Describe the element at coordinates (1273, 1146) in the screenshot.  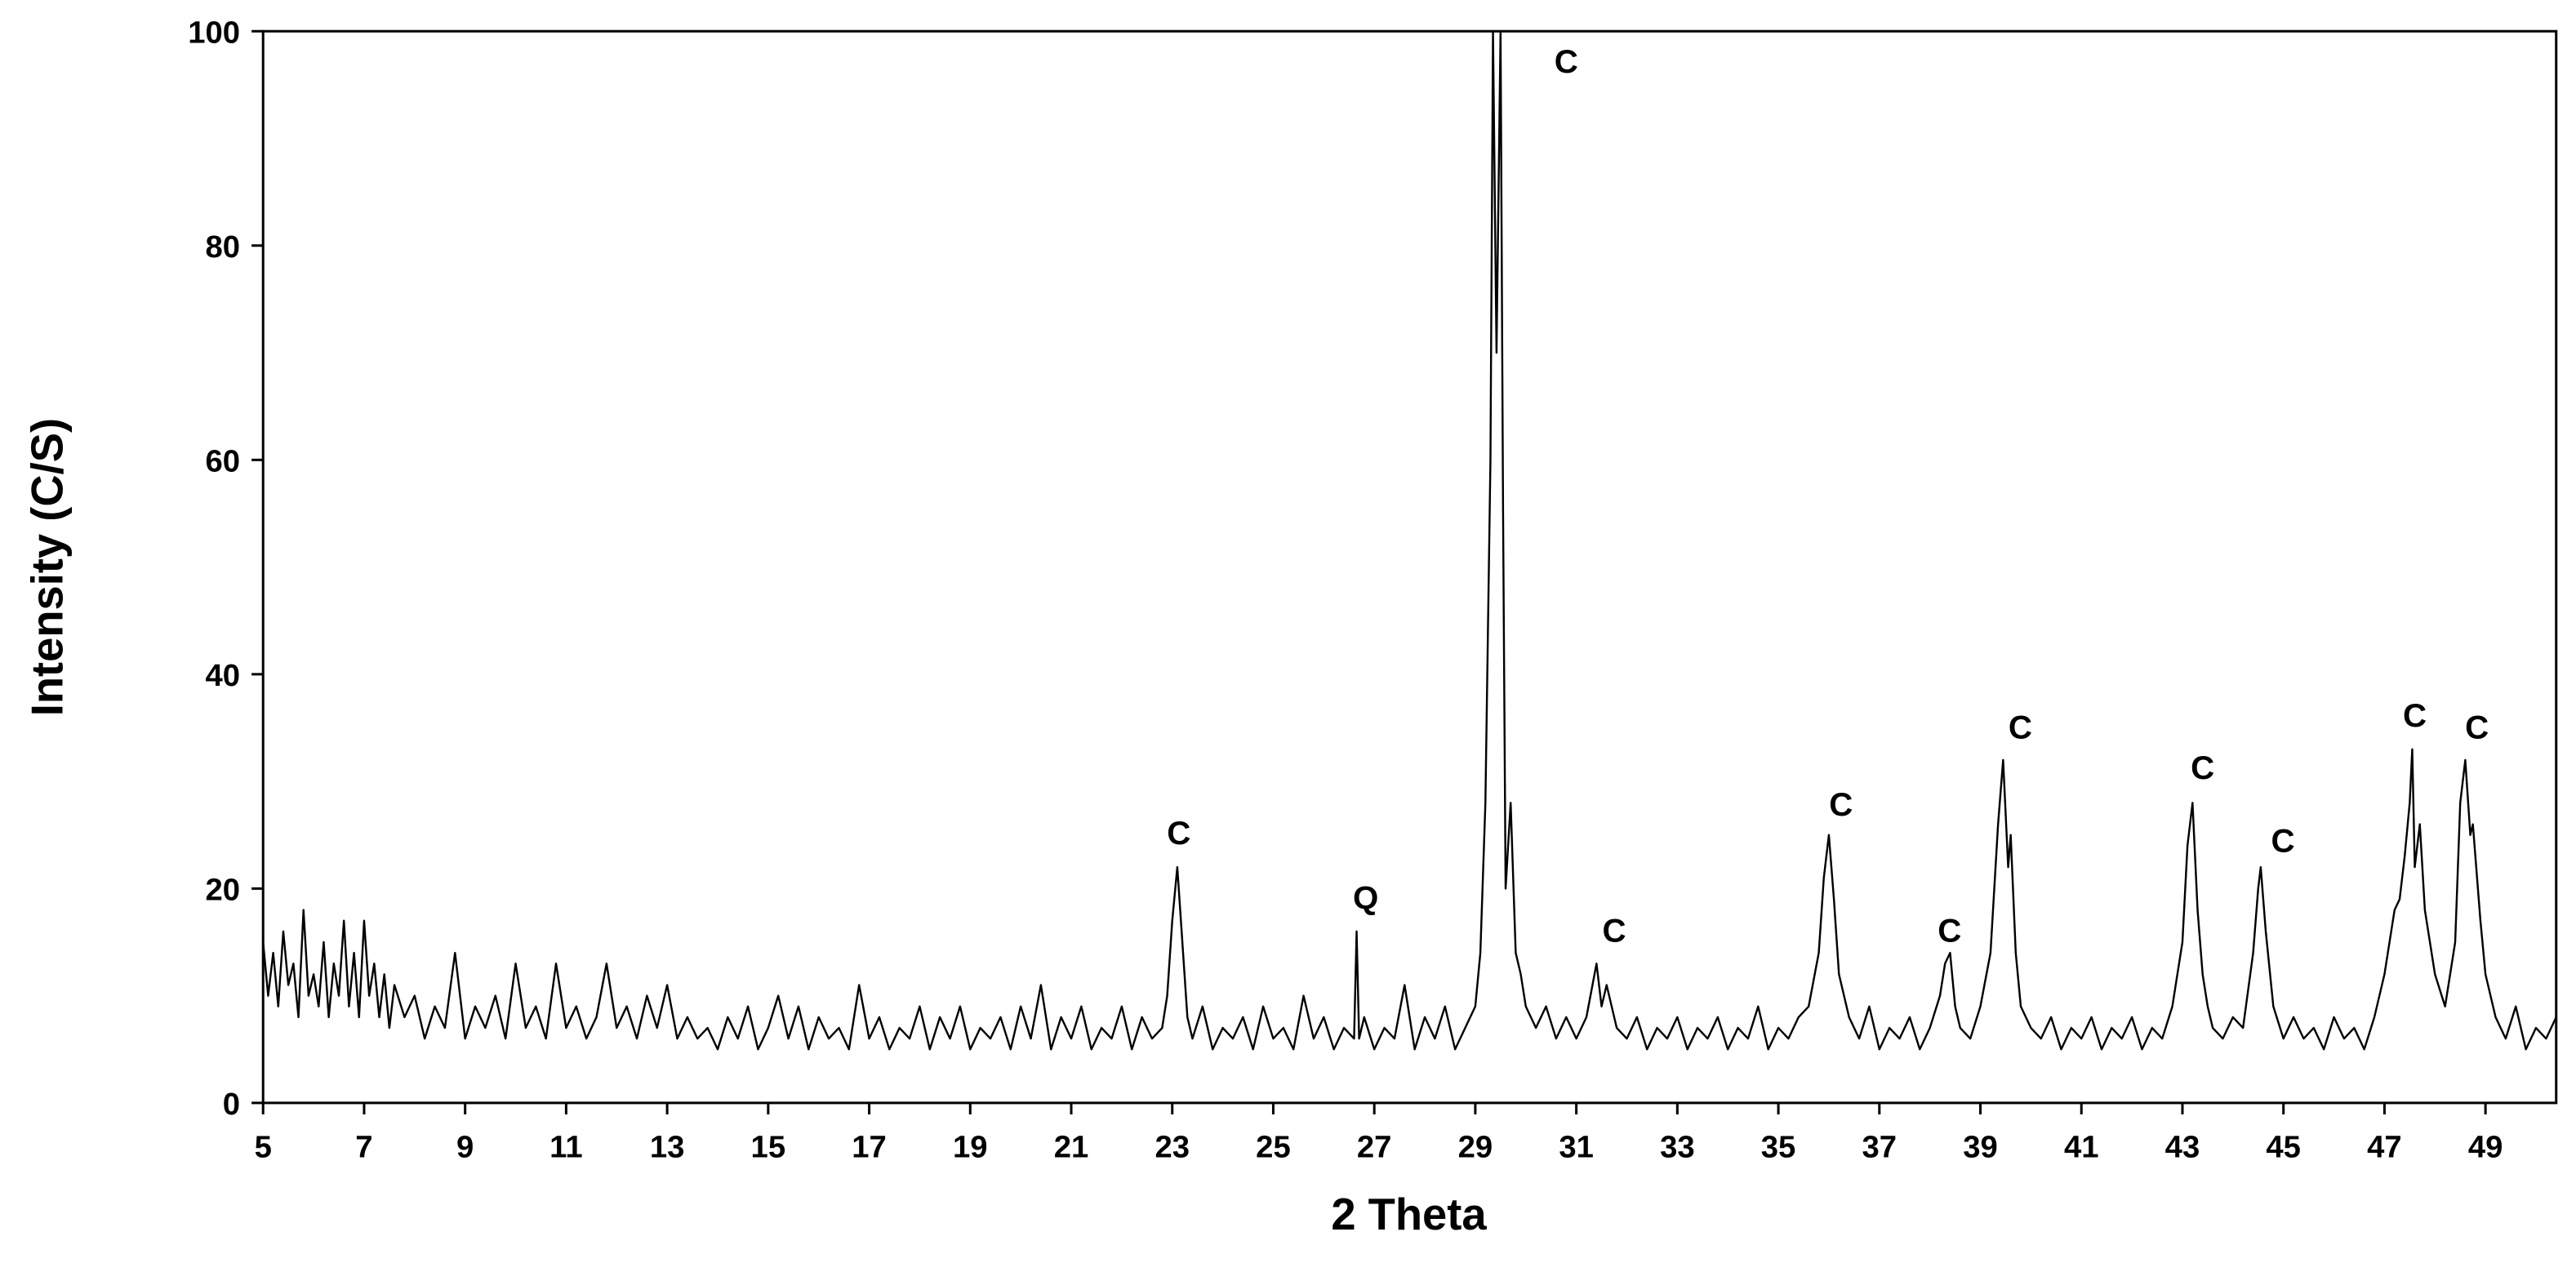
I see `x-tick-label: 25` at that location.